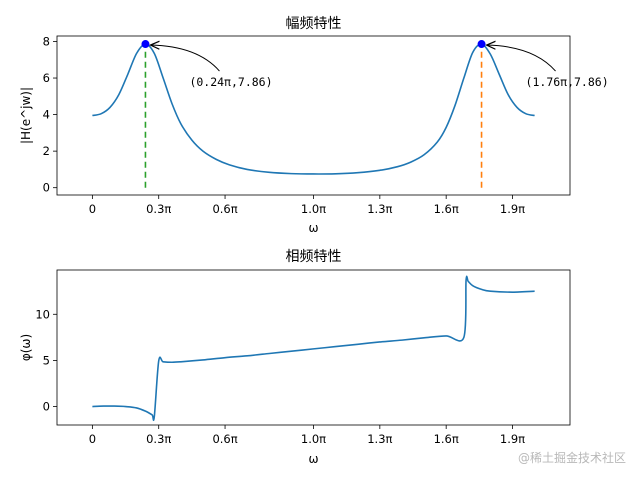  Describe the element at coordinates (46, 115) in the screenshot. I see `y-tick-label: 4` at that location.